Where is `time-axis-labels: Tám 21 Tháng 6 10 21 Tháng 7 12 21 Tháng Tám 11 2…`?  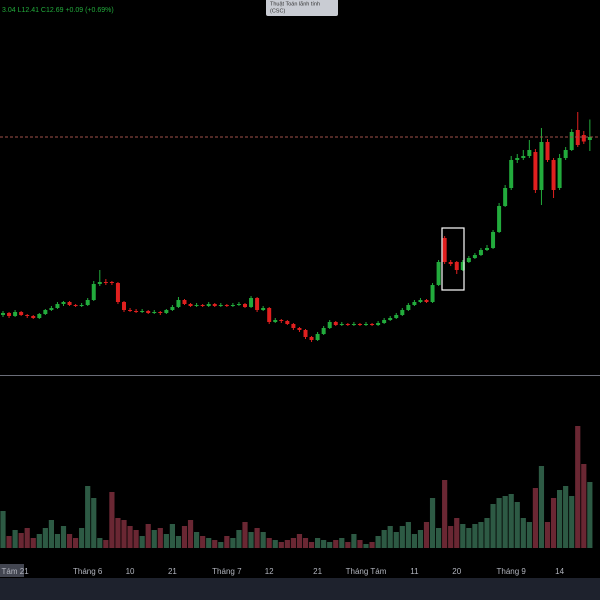 time-axis-labels: Tám 21 Tháng 6 10 21 Tháng 7 12 21 Tháng Tám 11 2… is located at coordinates (282, 570).